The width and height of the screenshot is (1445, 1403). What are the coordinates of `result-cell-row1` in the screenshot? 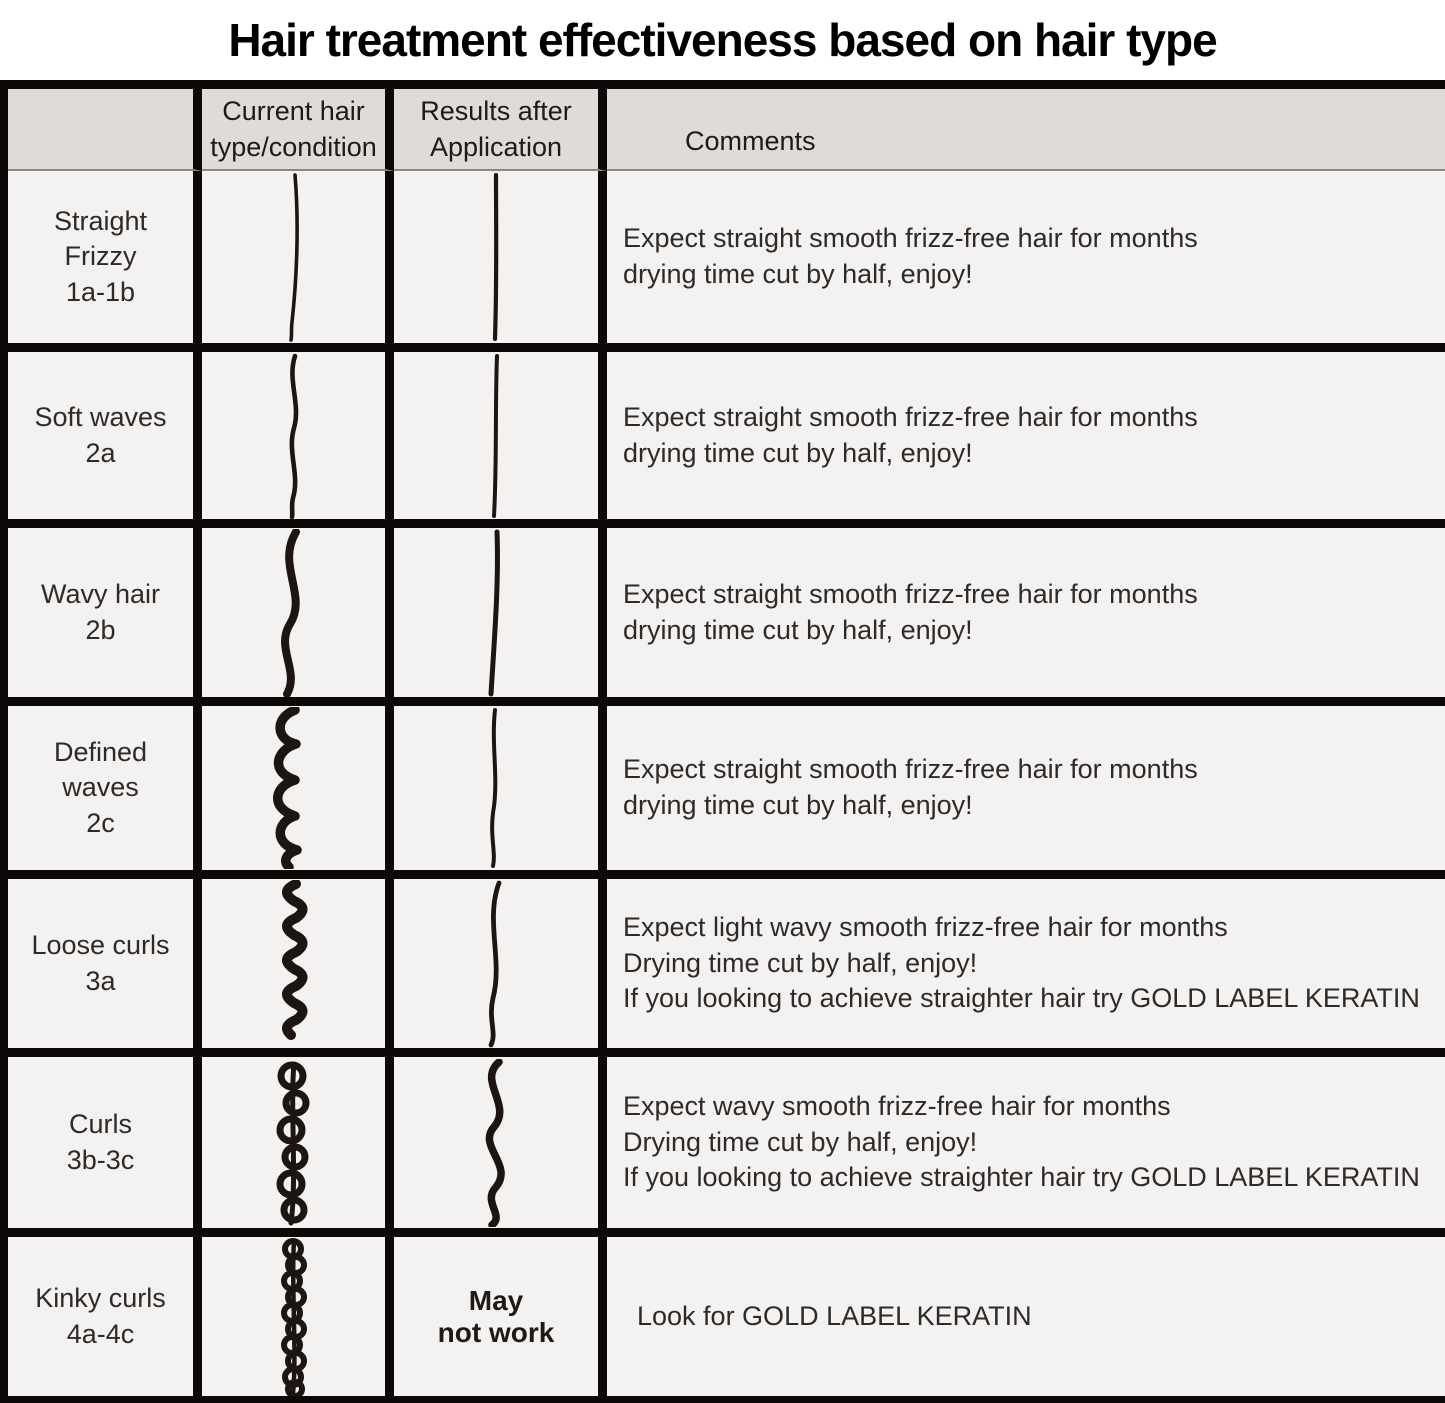 It's located at (500, 261).